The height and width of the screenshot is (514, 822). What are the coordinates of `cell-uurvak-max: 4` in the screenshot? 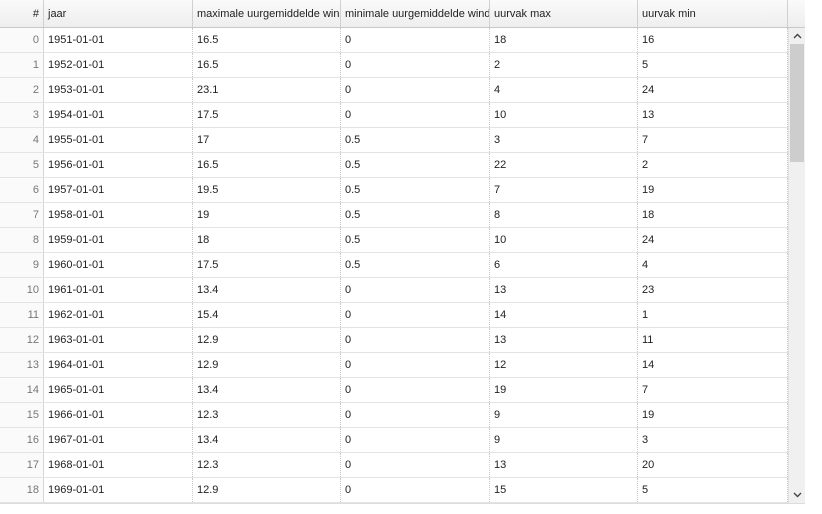 It's located at (564, 90).